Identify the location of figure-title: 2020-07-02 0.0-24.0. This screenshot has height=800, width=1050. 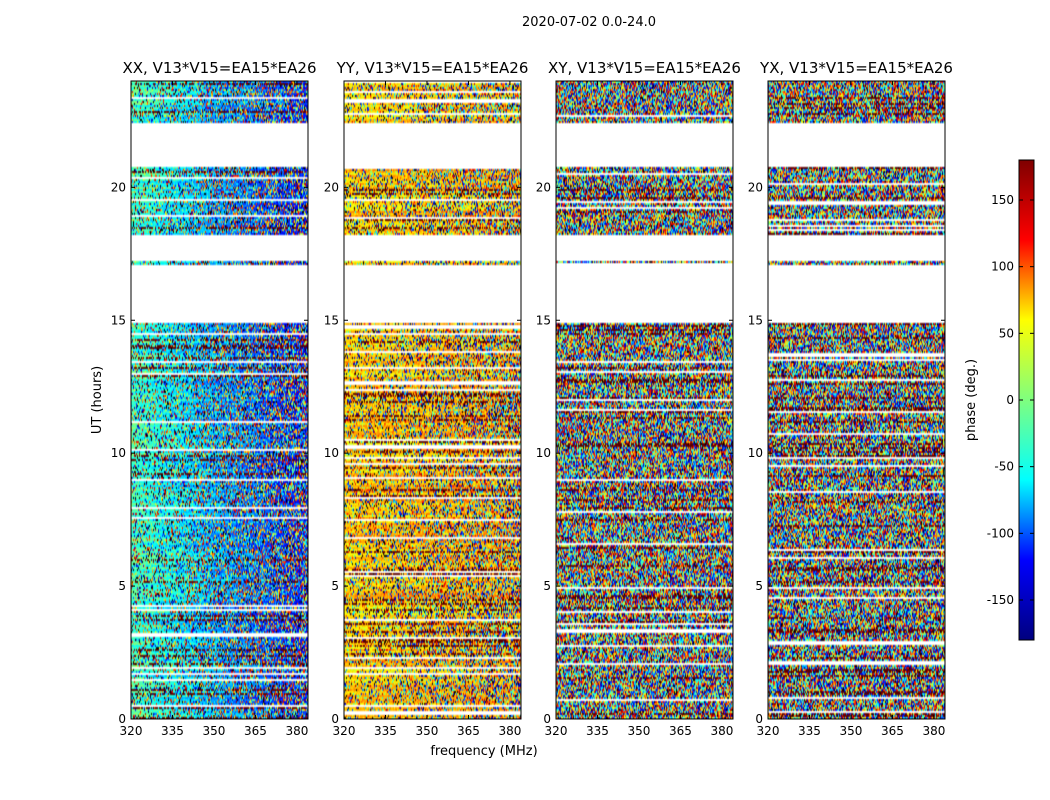
(589, 22).